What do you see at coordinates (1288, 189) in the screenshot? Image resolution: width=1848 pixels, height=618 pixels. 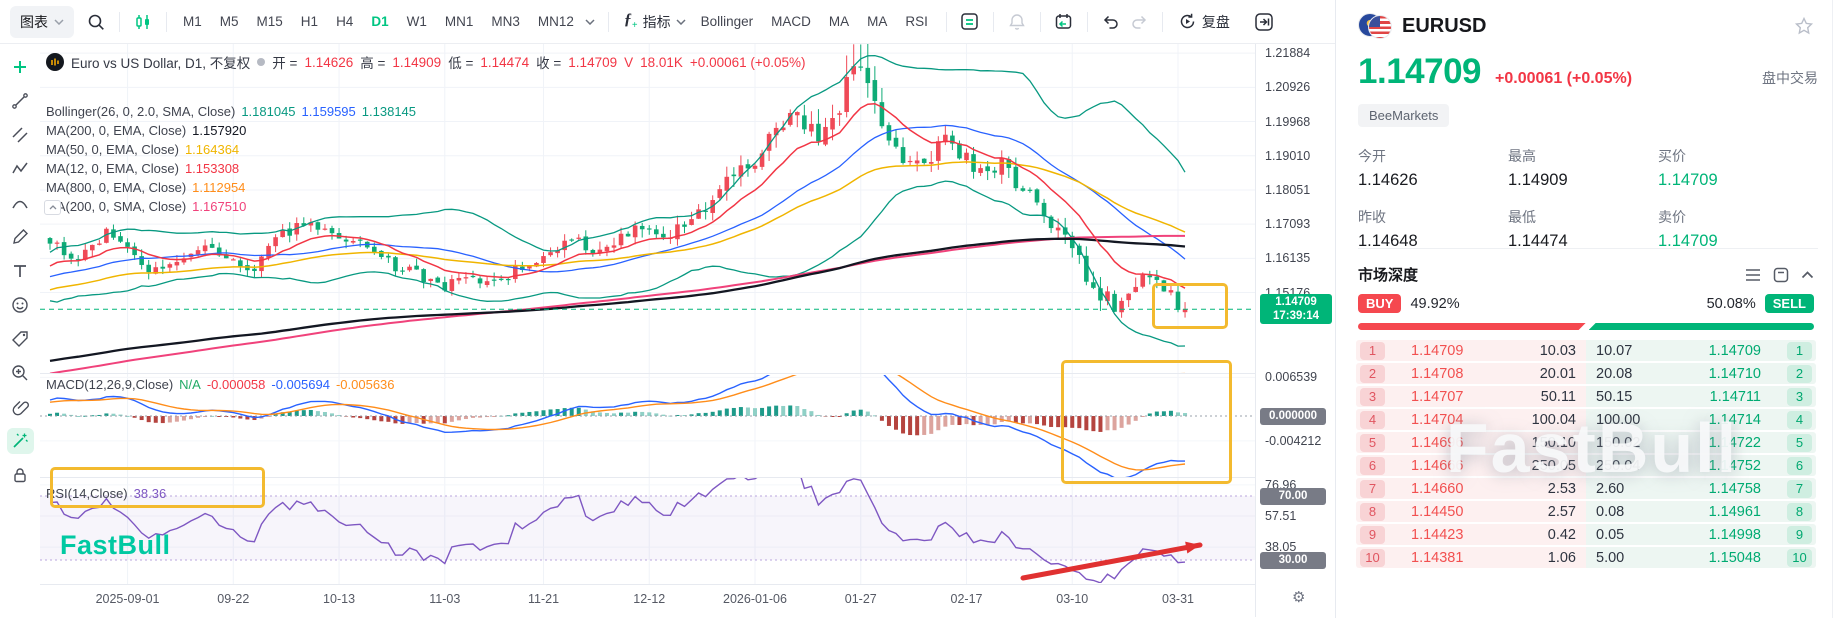 I see `price-tick: 1.18051` at bounding box center [1288, 189].